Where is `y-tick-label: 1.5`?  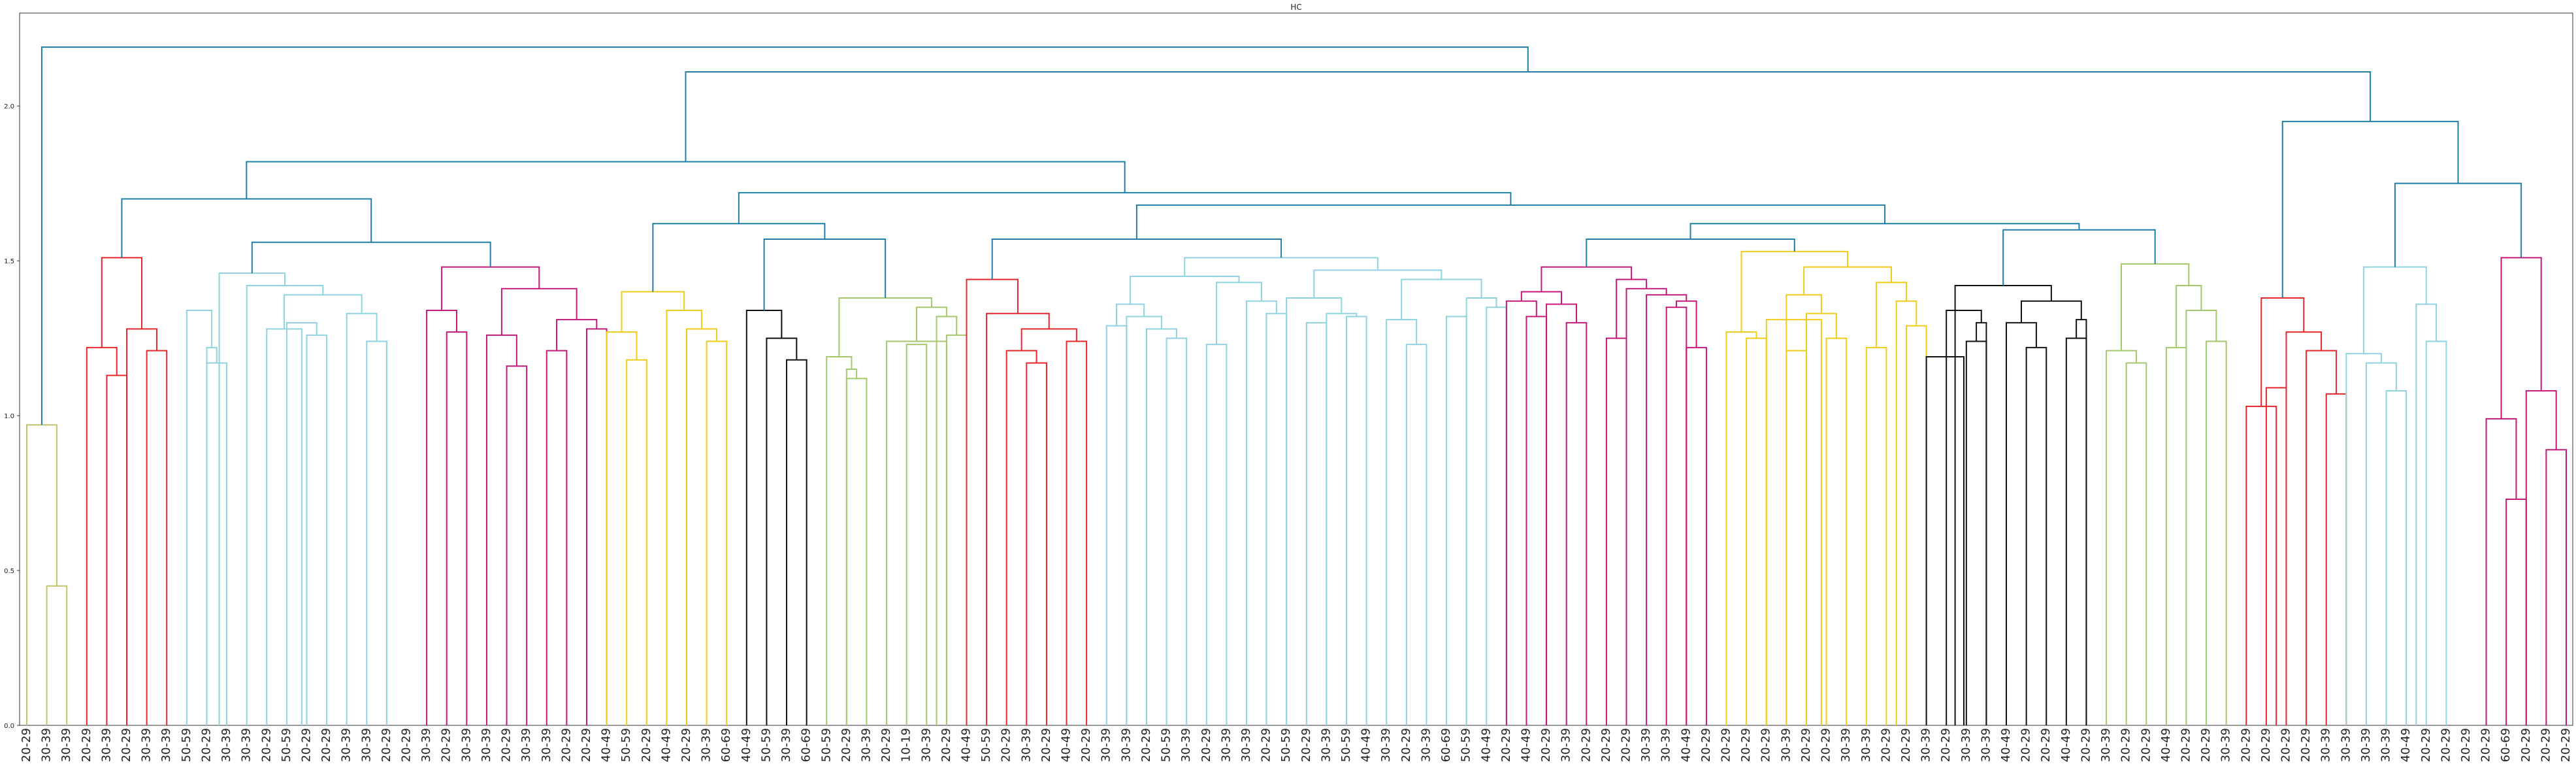 y-tick-label: 1.5 is located at coordinates (9, 261).